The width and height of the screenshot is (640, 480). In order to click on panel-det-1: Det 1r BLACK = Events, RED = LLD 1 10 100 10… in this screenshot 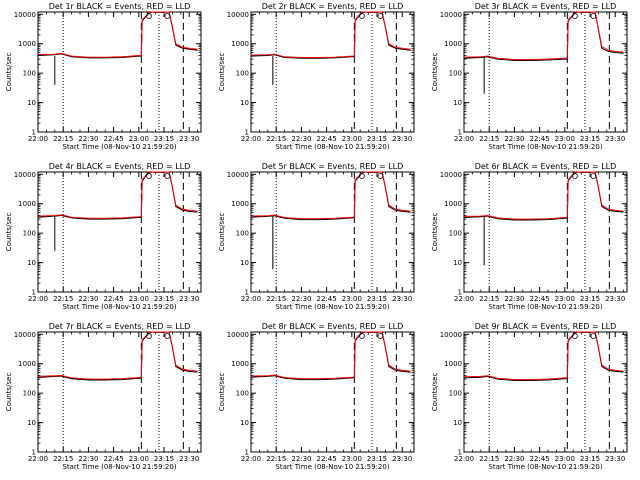, I will do `click(103, 76)`.